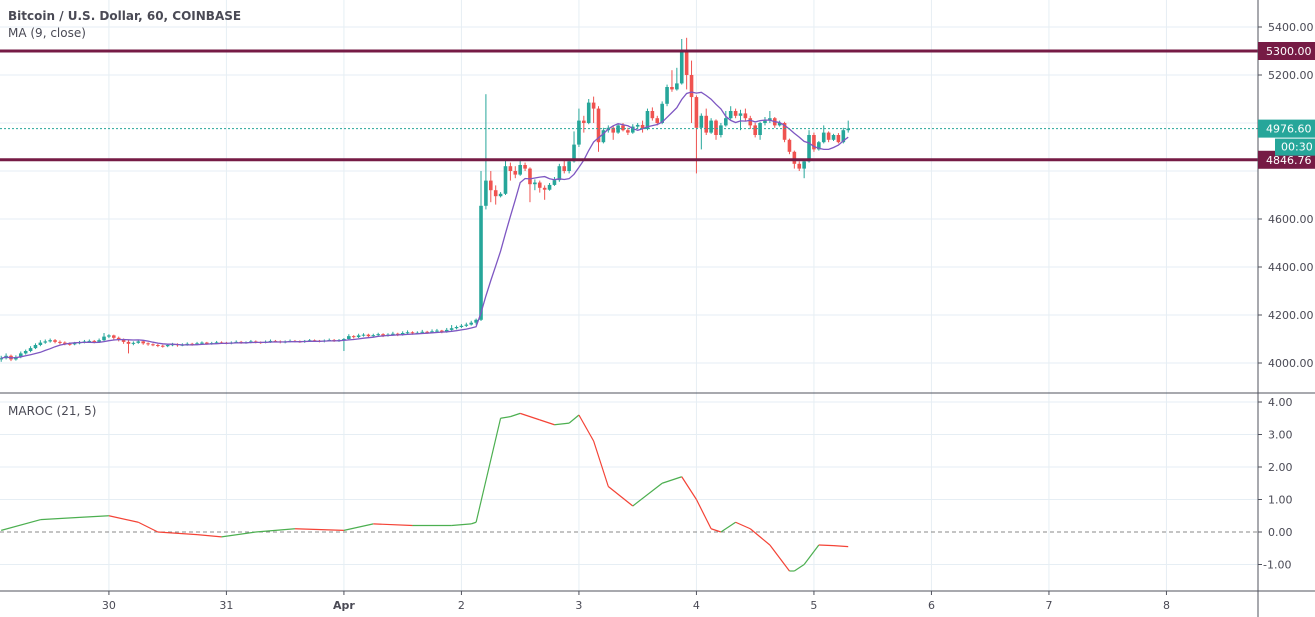 This screenshot has width=1315, height=617. Describe the element at coordinates (931, 605) in the screenshot. I see `time-tick-label: 6` at that location.